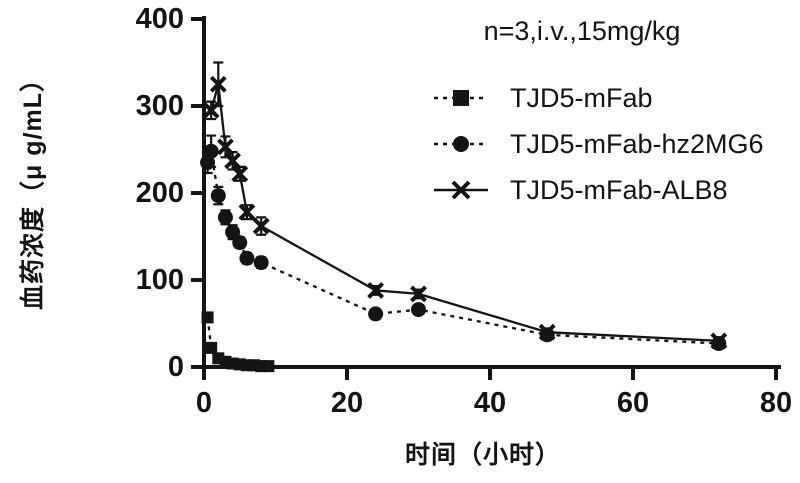  Describe the element at coordinates (776, 403) in the screenshot. I see `x-tick-label: 80` at that location.